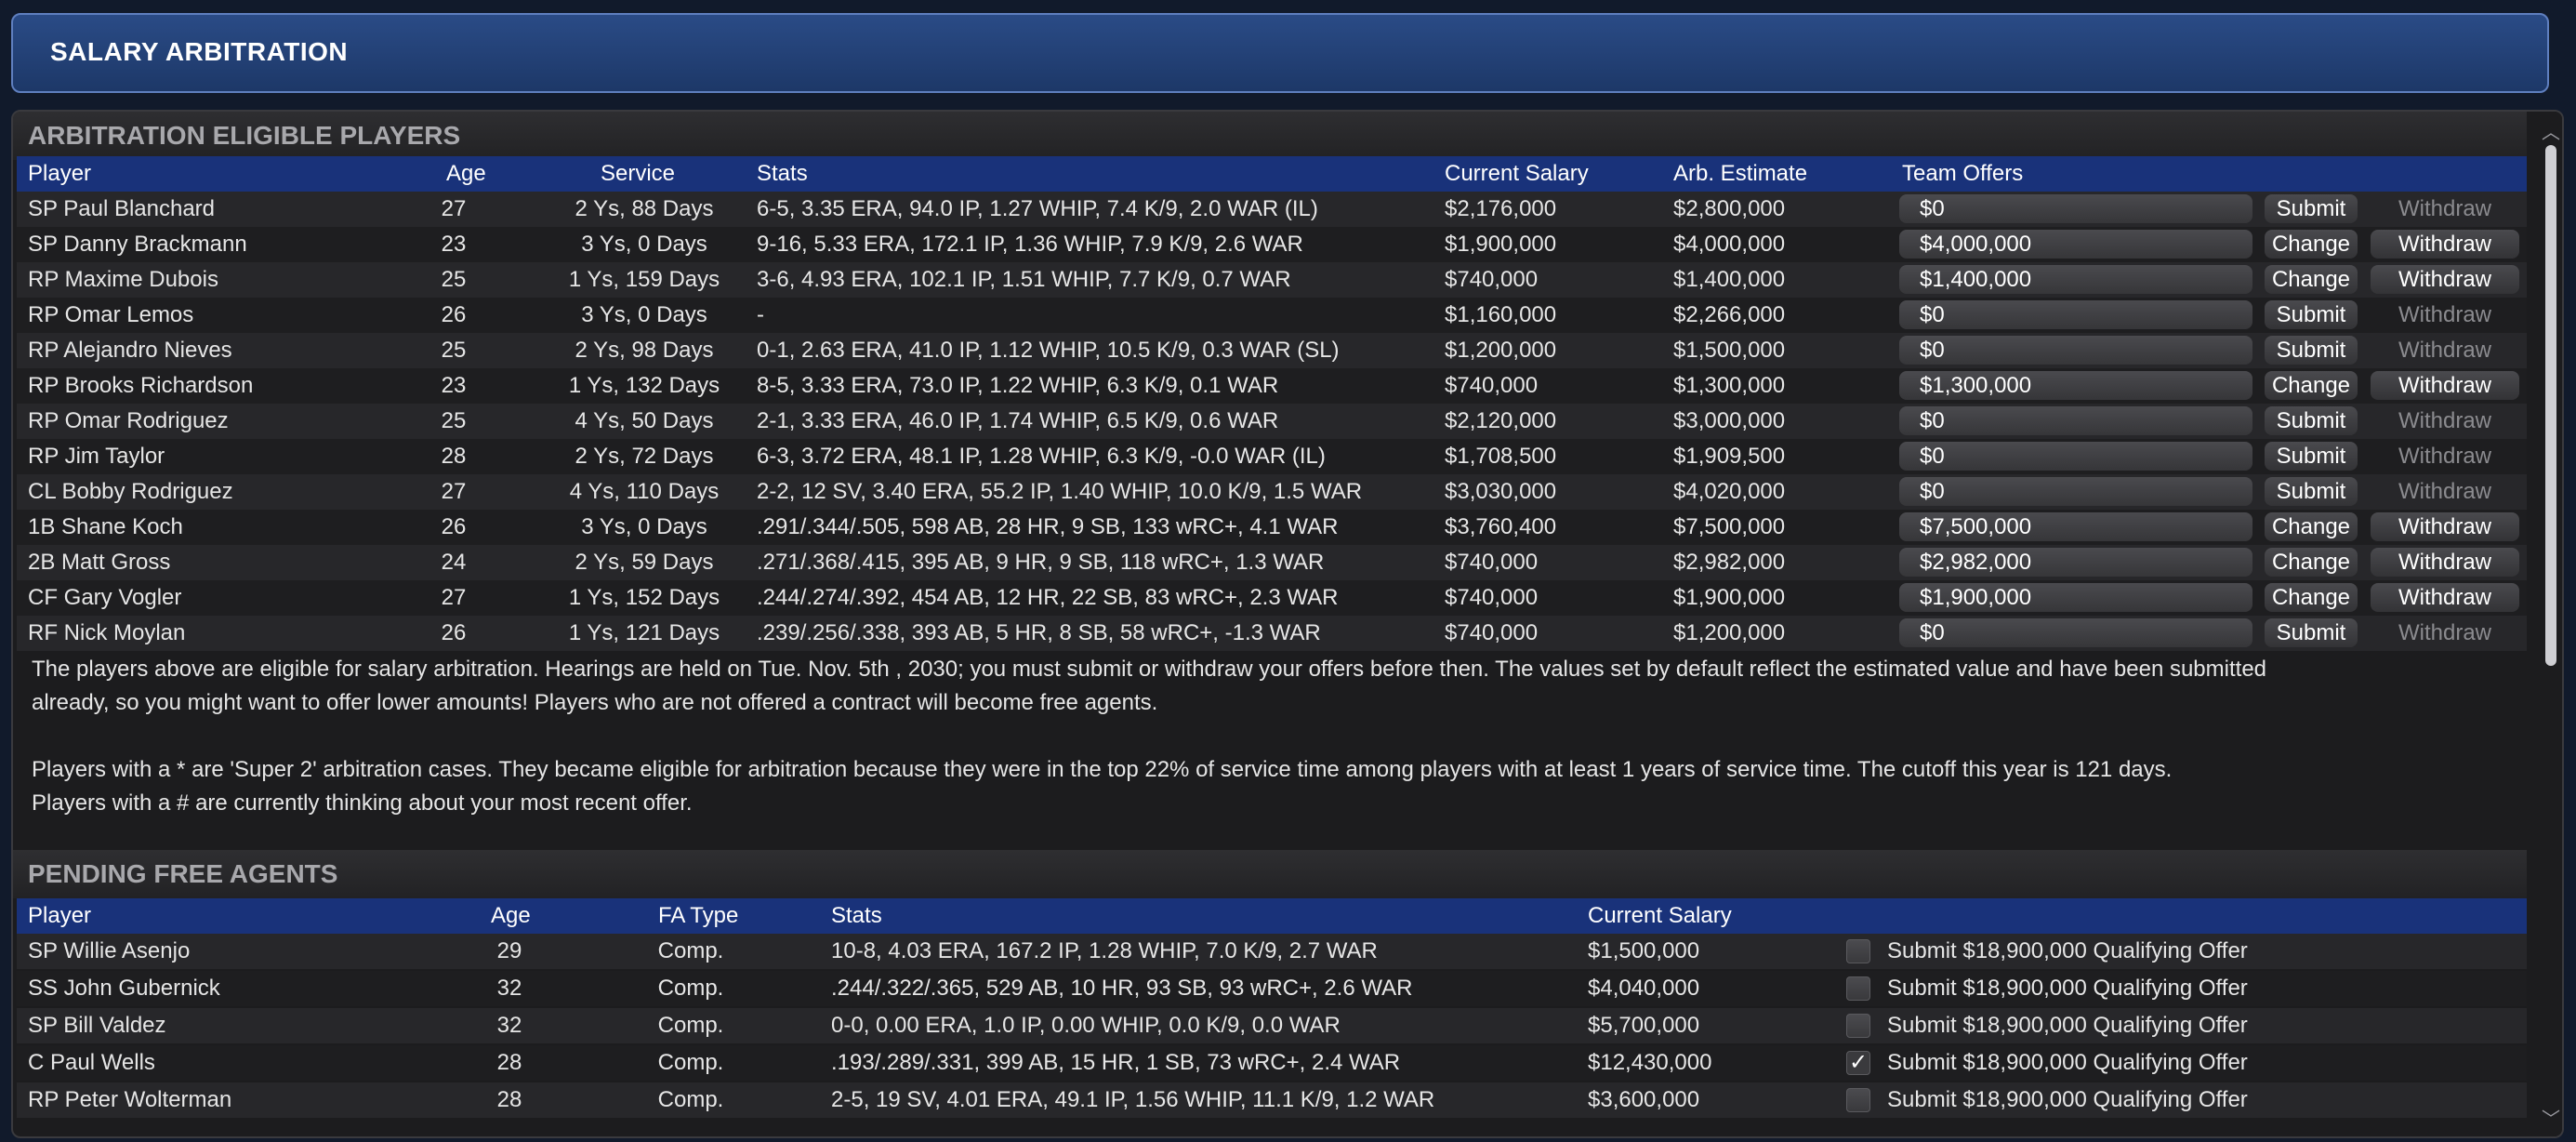 The image size is (2576, 1142). I want to click on player-name: RP Peter Wolterman, so click(130, 1100).